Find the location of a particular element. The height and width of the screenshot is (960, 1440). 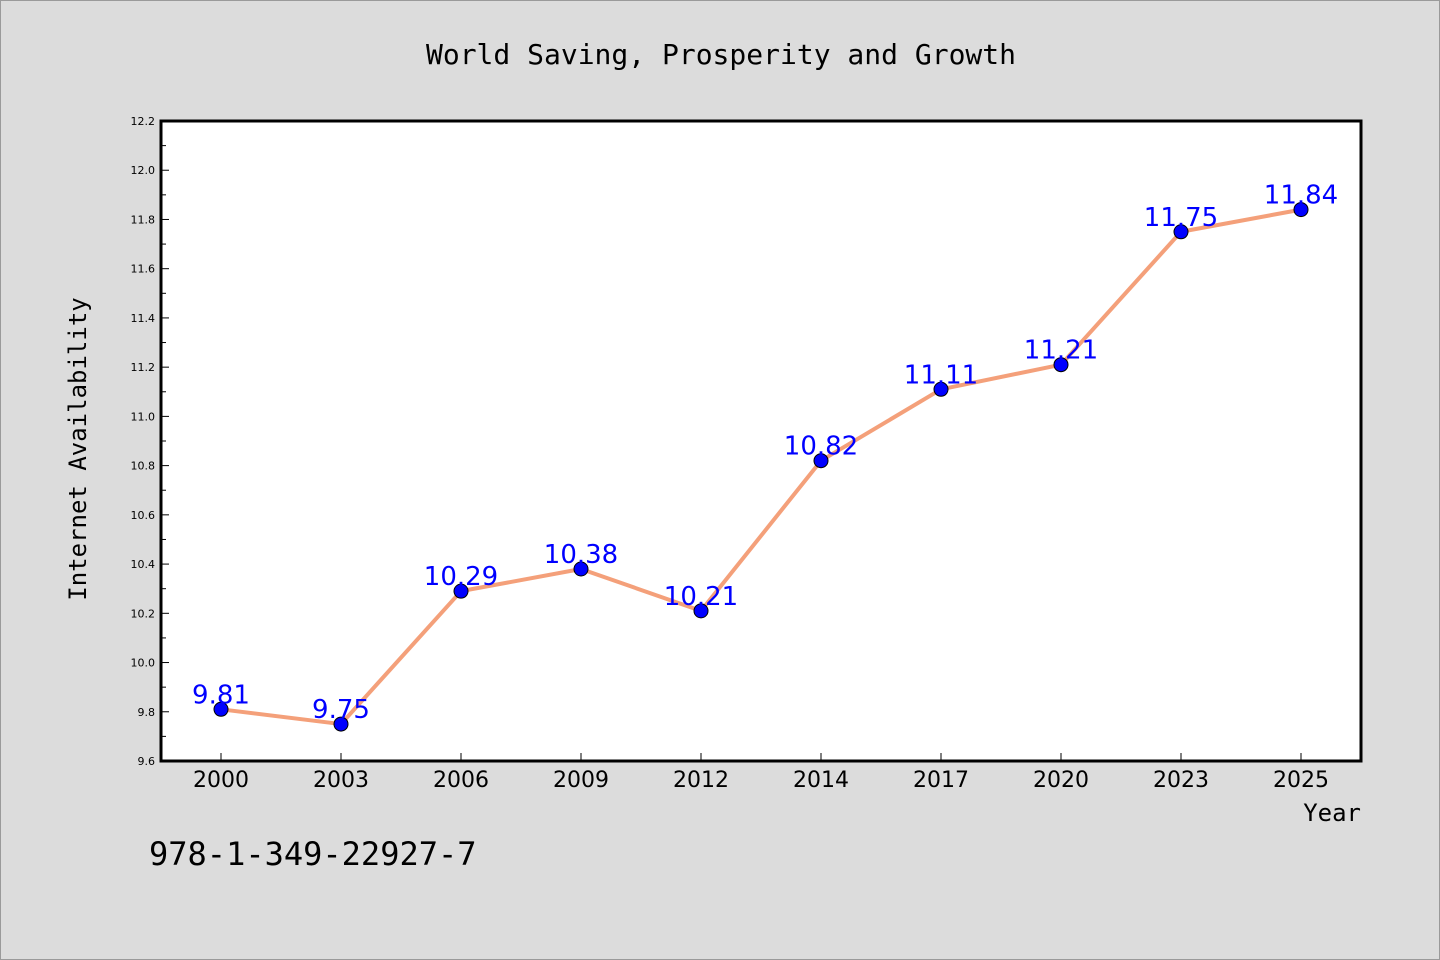

x-axis: 2000 2003 2006 2009 2012 2014 2017 2020 2023 2025 is located at coordinates (761, 773).